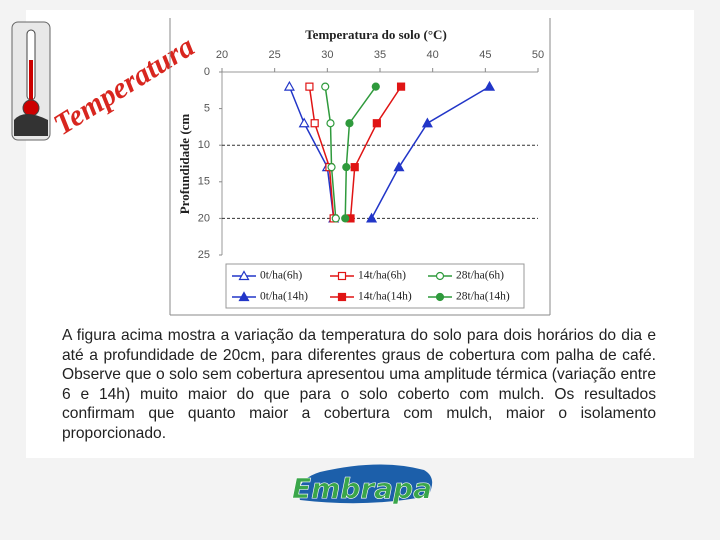 The width and height of the screenshot is (720, 540). I want to click on logo: Embrapa, so click(362, 484).